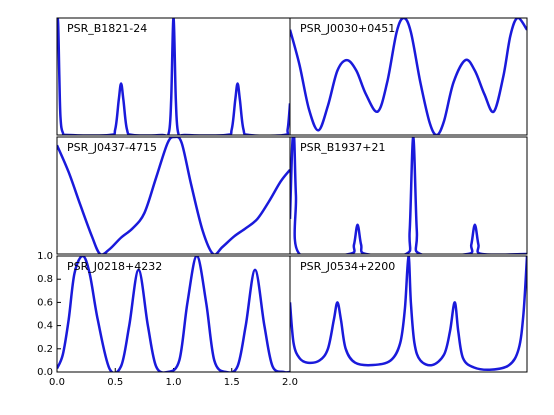 Image resolution: width=554 pixels, height=415 pixels. Describe the element at coordinates (57, 382) in the screenshot. I see `x-tick-label: 0.0` at that location.